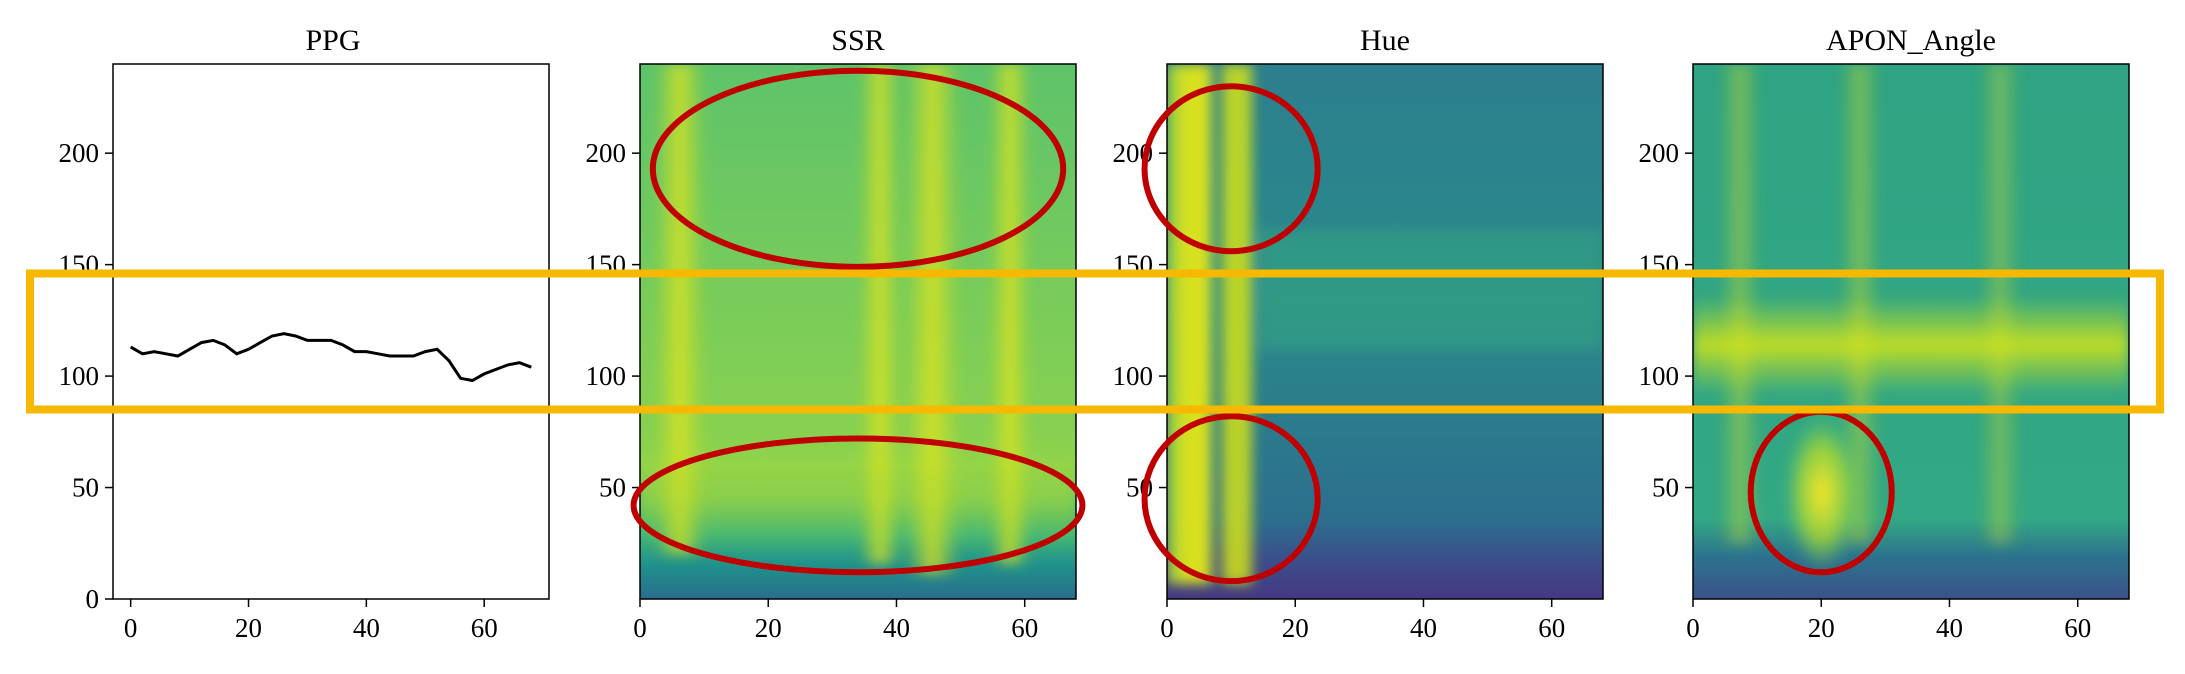  Describe the element at coordinates (612, 488) in the screenshot. I see `ssr-ytick-label: 50` at that location.